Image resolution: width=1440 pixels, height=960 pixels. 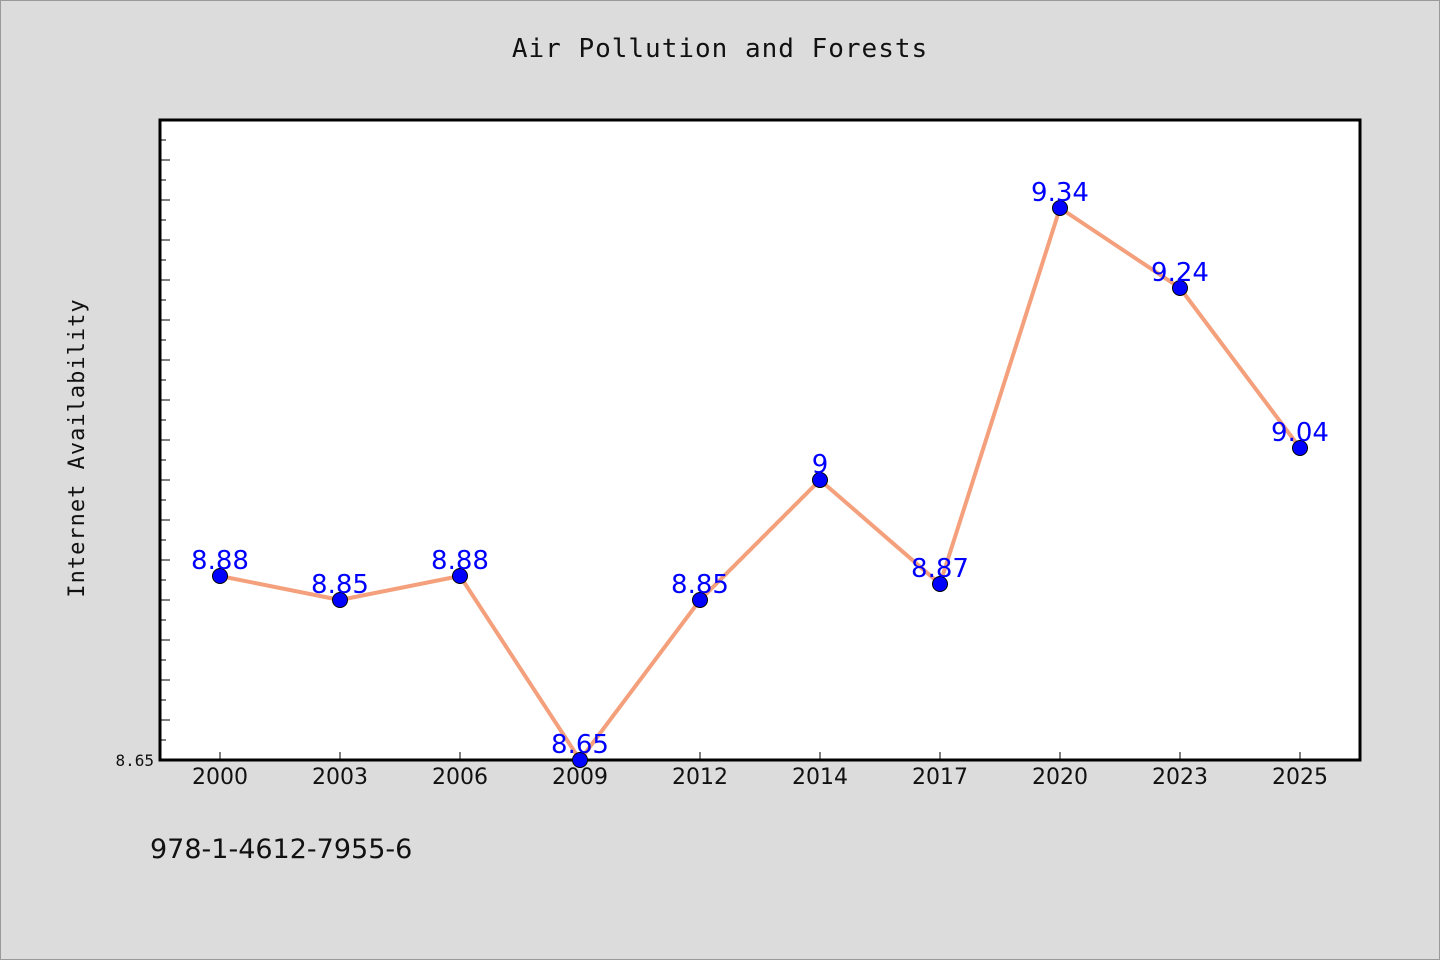 I want to click on data-label: 9.24, so click(x=1180, y=273).